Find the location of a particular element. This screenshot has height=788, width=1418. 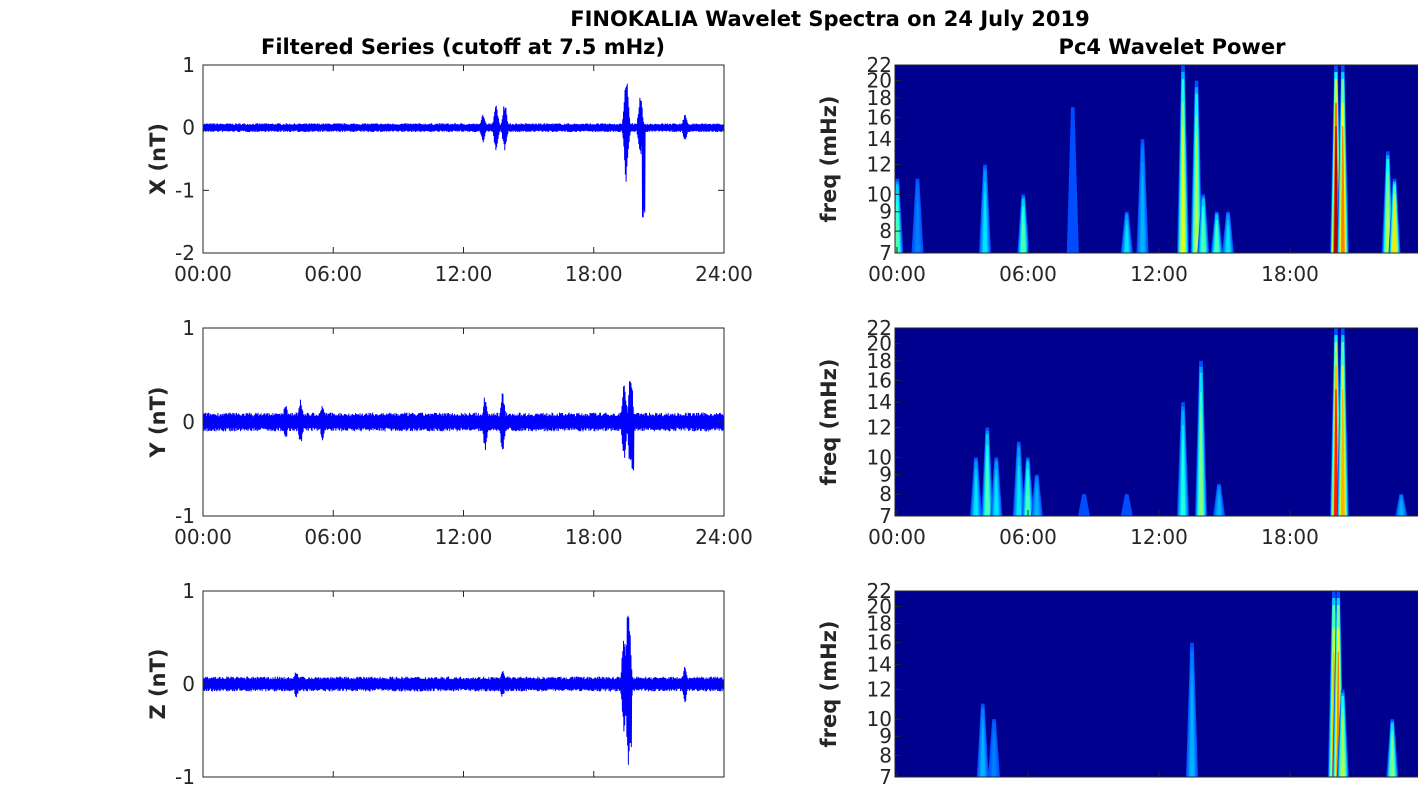

ytick-label: -2 is located at coordinates (185, 253).